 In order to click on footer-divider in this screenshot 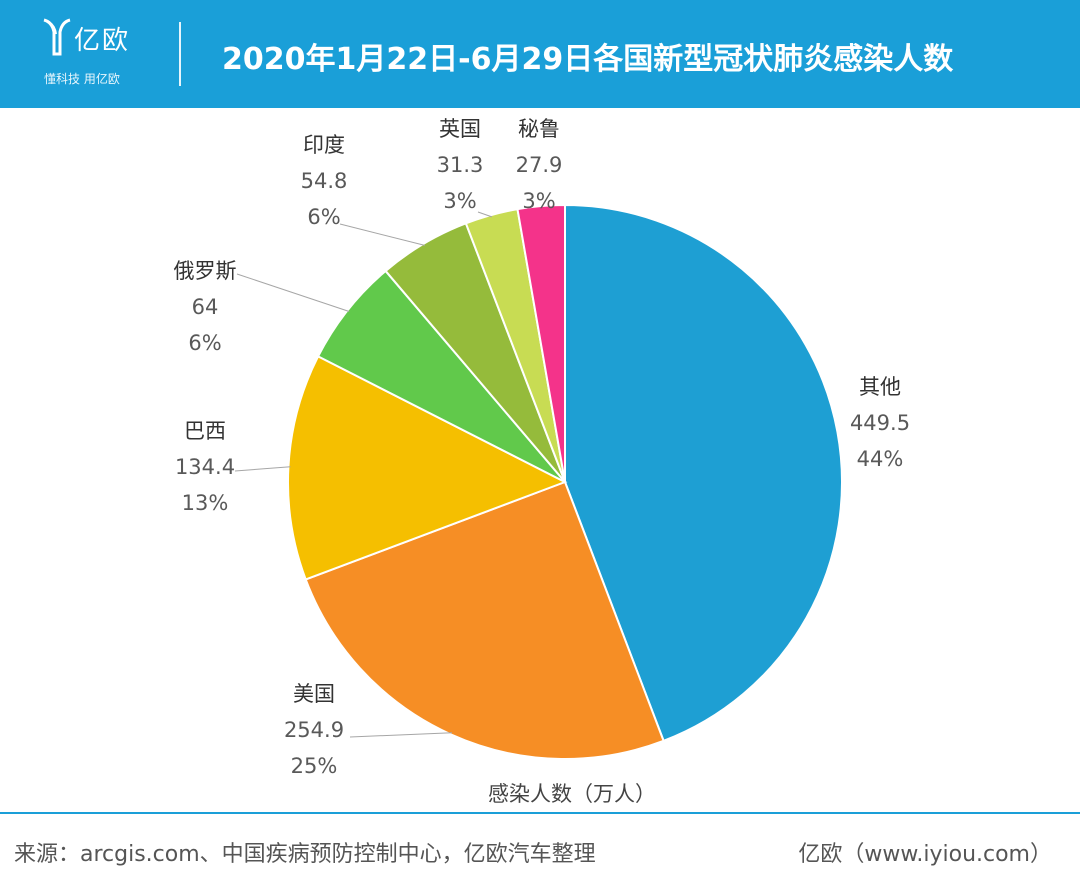, I will do `click(540, 813)`.